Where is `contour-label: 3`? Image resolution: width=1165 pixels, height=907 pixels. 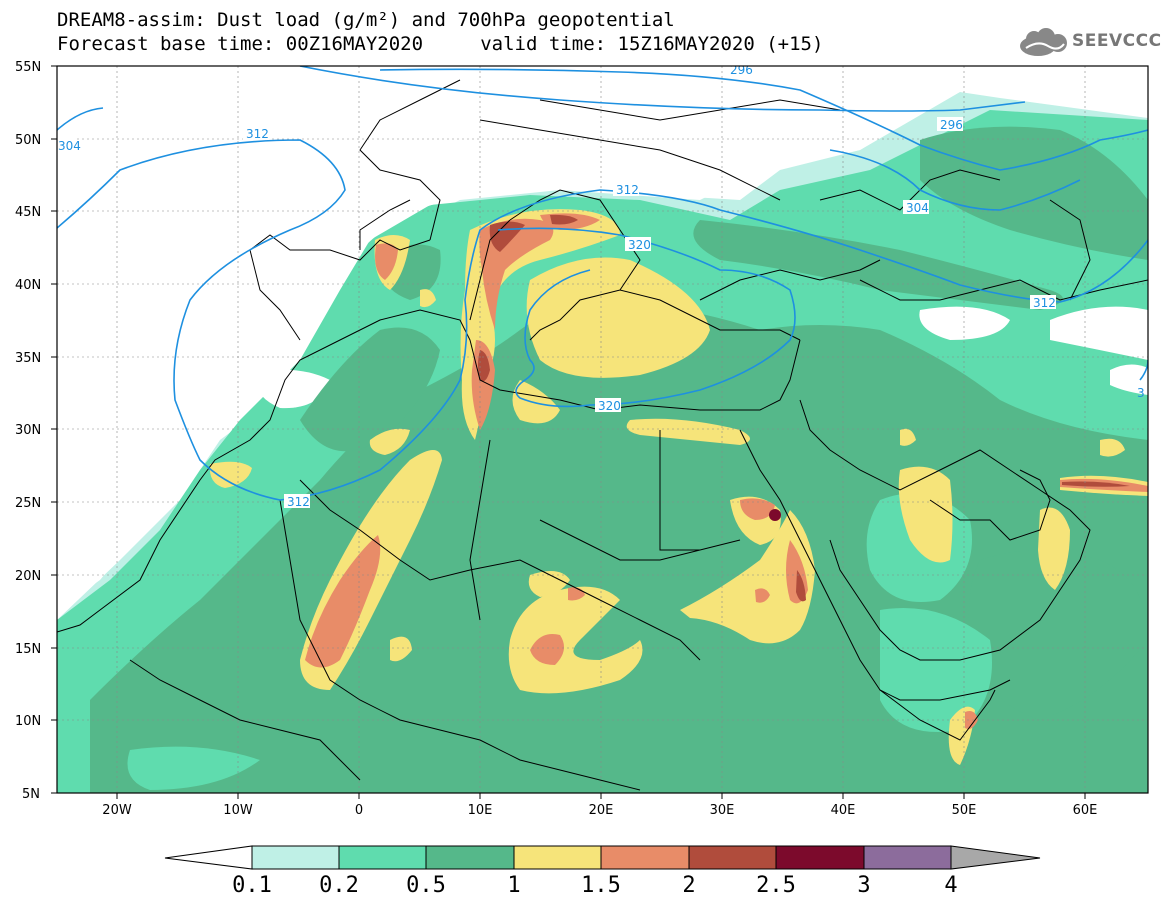
contour-label: 3 is located at coordinates (1141, 393).